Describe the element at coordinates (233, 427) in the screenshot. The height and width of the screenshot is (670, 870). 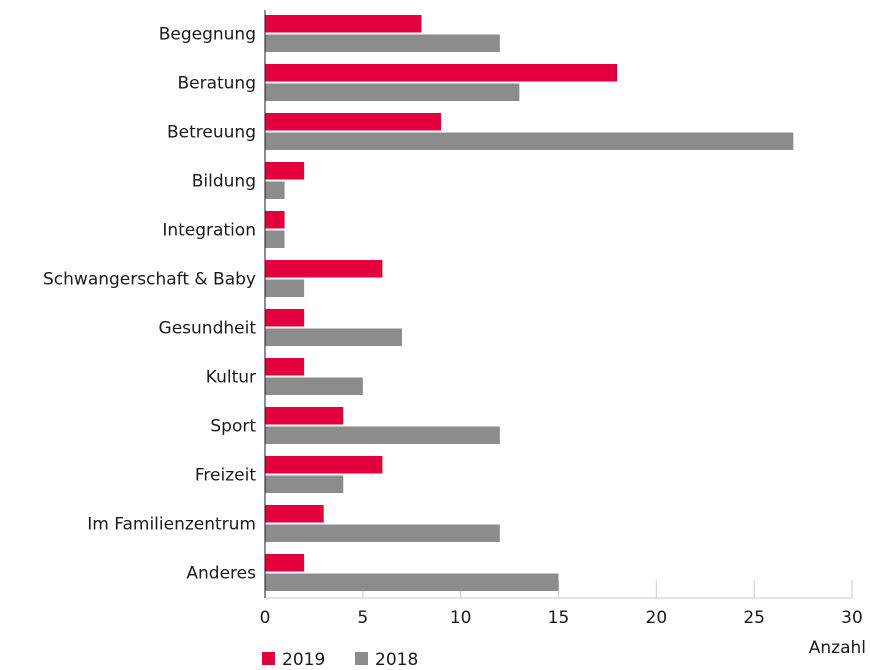
I see `y-tick-label: Sport` at that location.